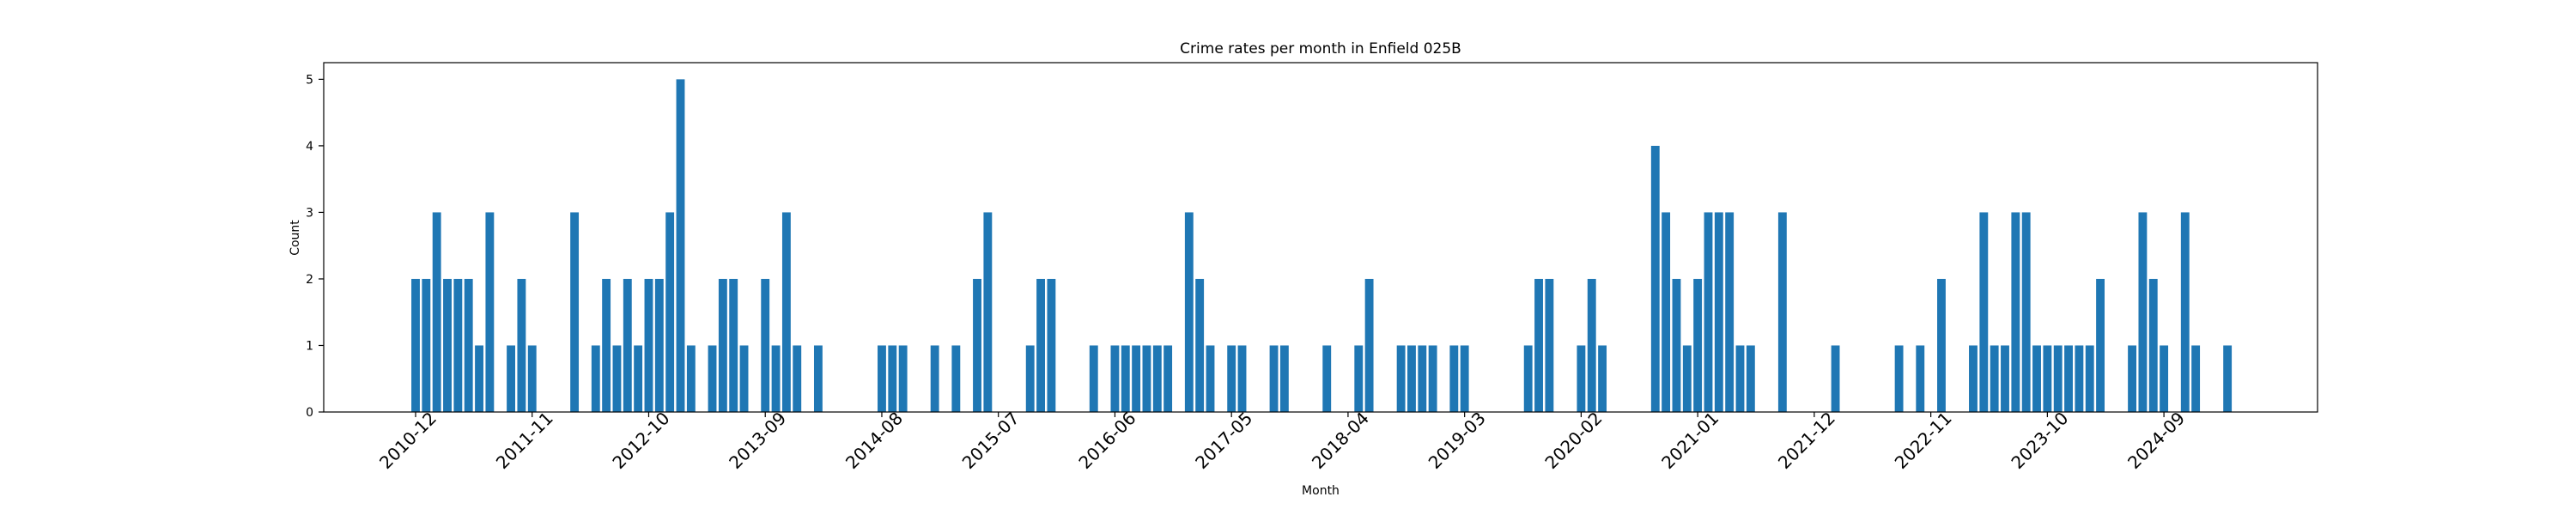 The height and width of the screenshot is (515, 2576). I want to click on y-tick-label: 5, so click(310, 80).